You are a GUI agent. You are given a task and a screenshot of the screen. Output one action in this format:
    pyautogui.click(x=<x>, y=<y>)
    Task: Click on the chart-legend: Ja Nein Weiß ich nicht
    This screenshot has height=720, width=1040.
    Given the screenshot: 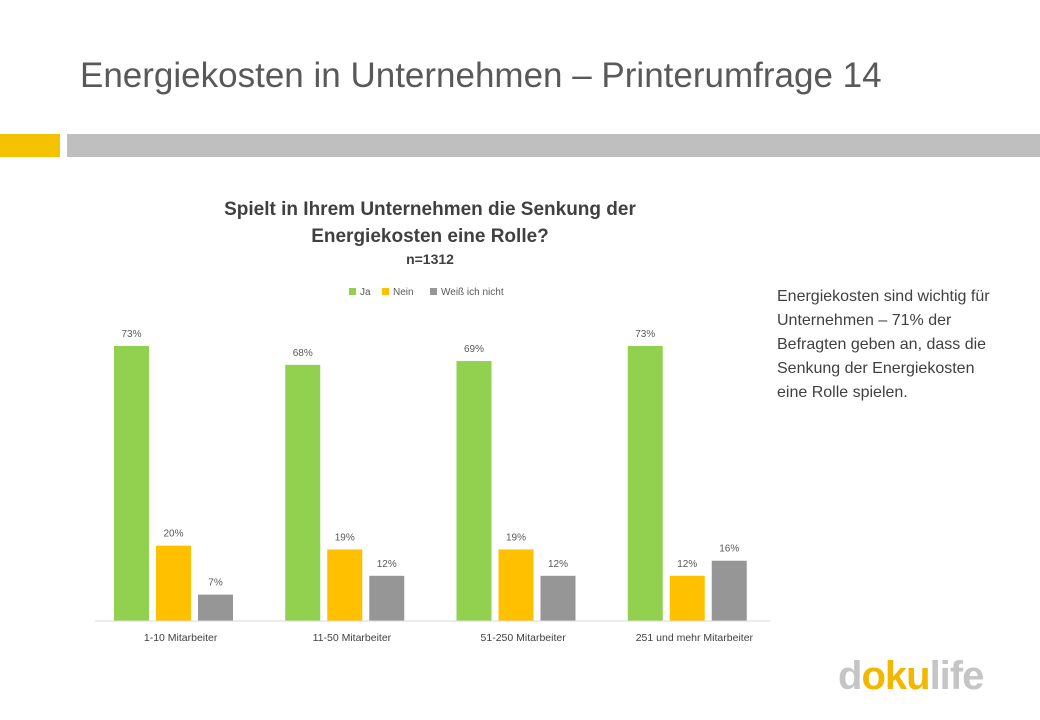 What is the action you would take?
    pyautogui.click(x=426, y=292)
    